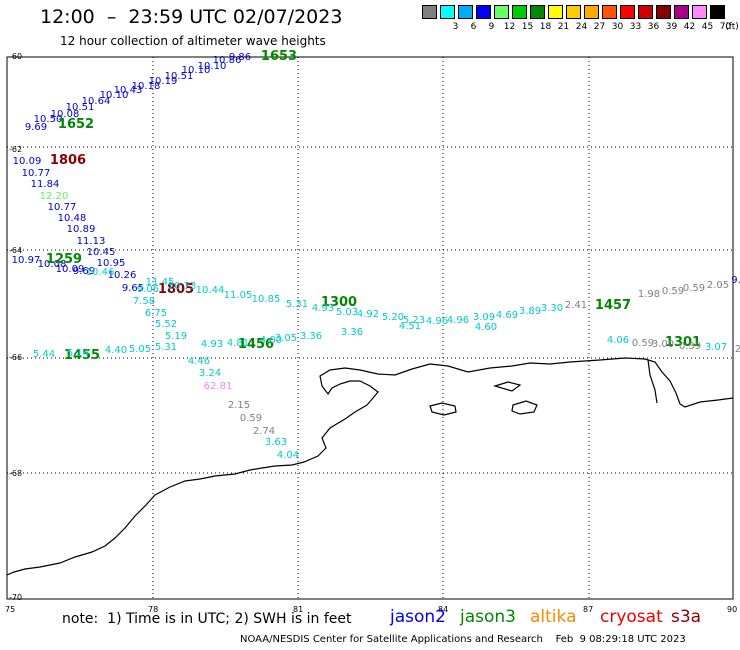 The height and width of the screenshot is (650, 740). I want to click on wave-height-value: 10.18, so click(146, 86).